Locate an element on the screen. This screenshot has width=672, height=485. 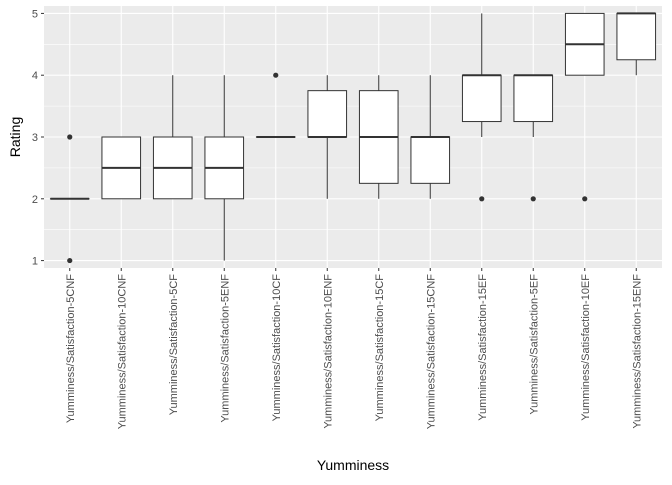
y-axis: 1 2 3 4 5 is located at coordinates (38, 137).